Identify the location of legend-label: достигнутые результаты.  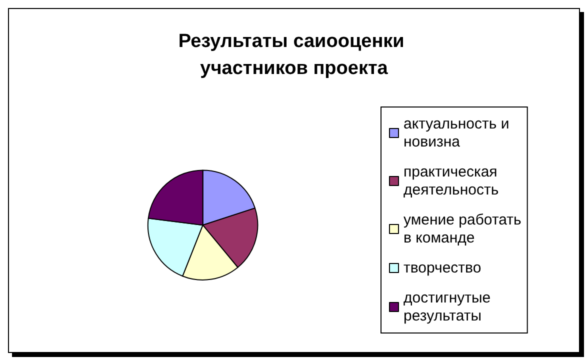
(447, 307).